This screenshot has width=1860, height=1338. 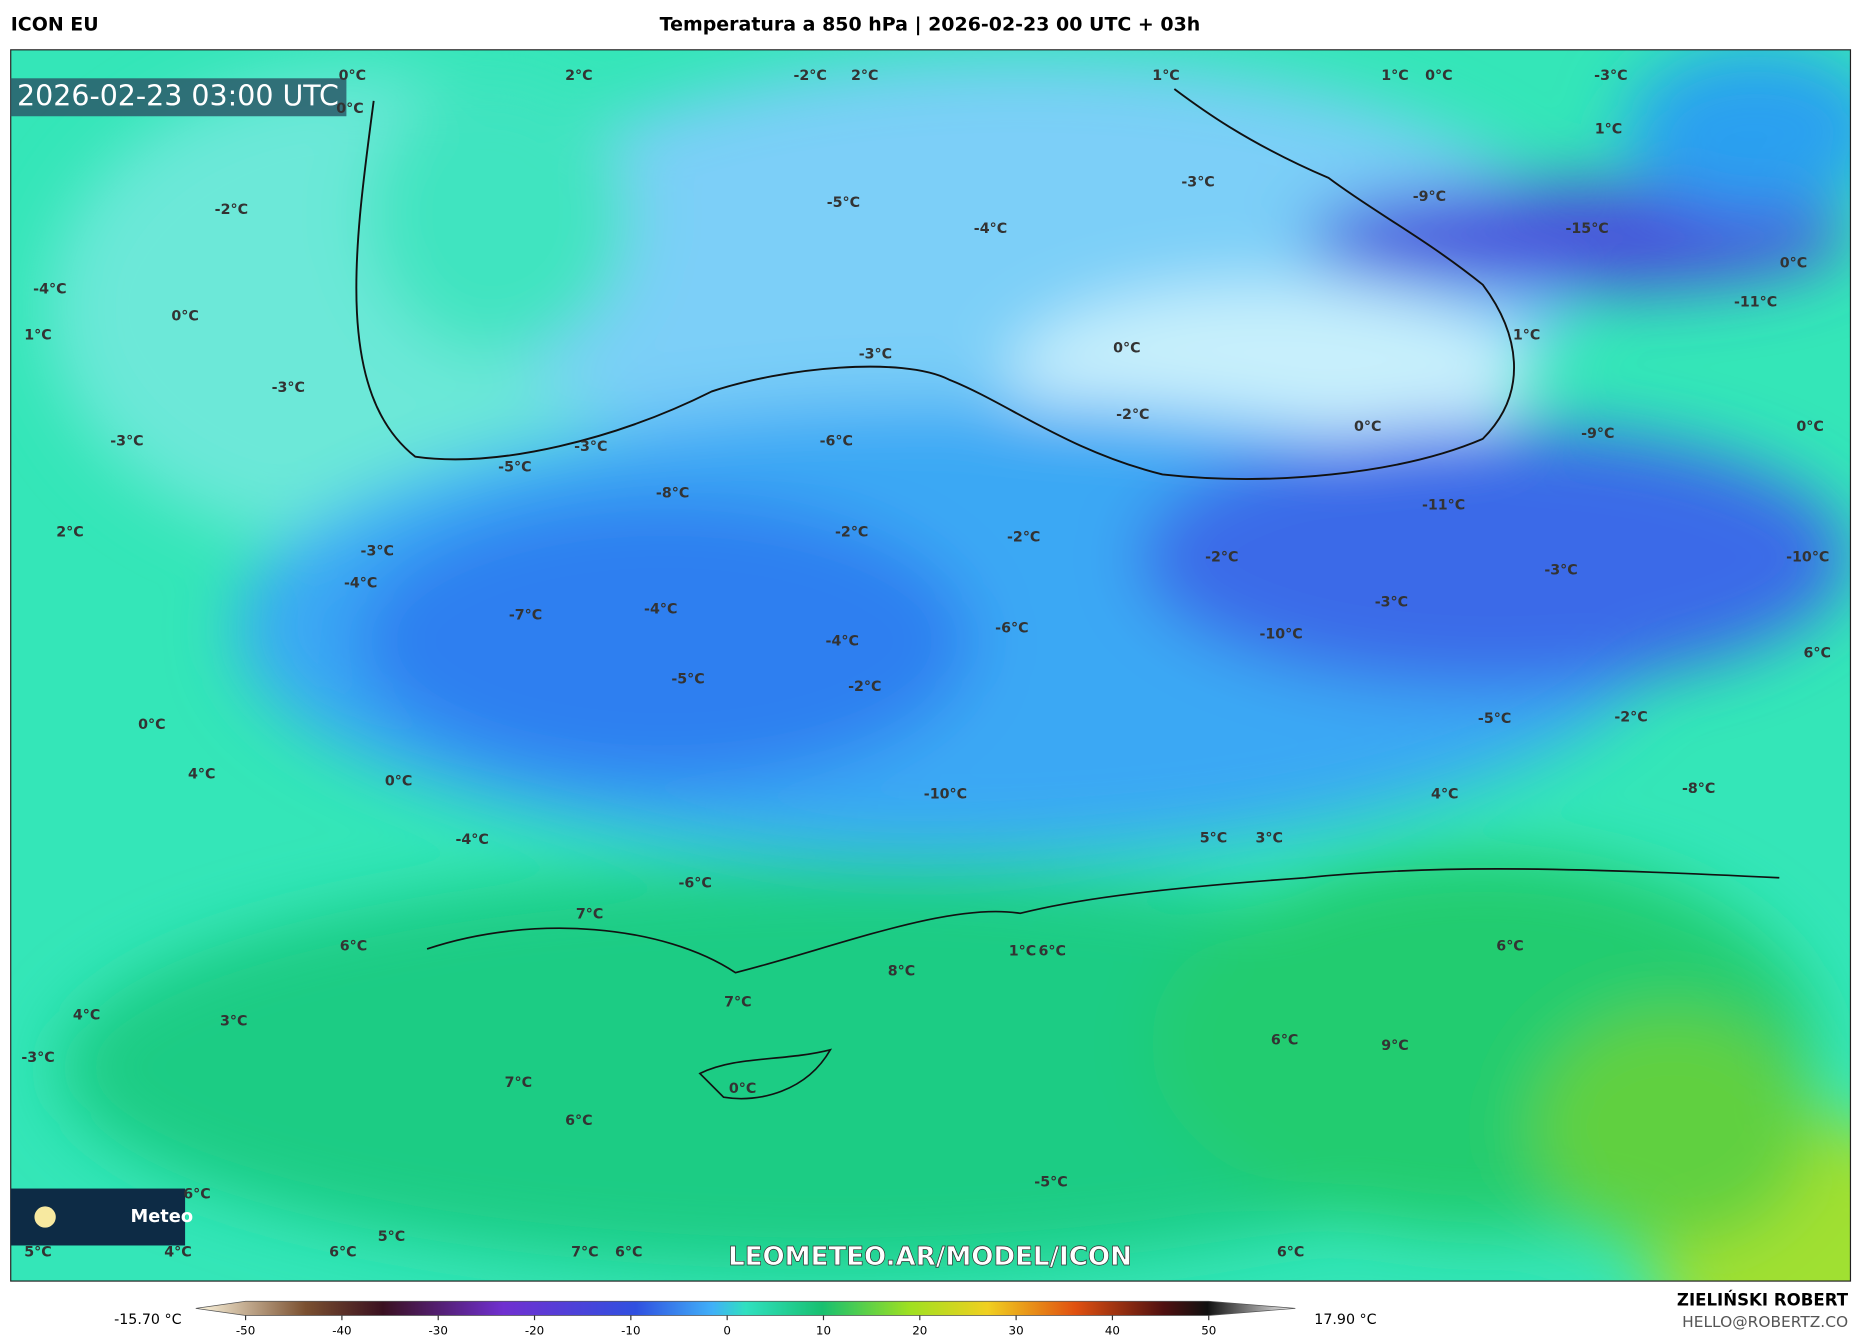 What do you see at coordinates (823, 1330) in the screenshot?
I see `colorbar-tick-label: 10` at bounding box center [823, 1330].